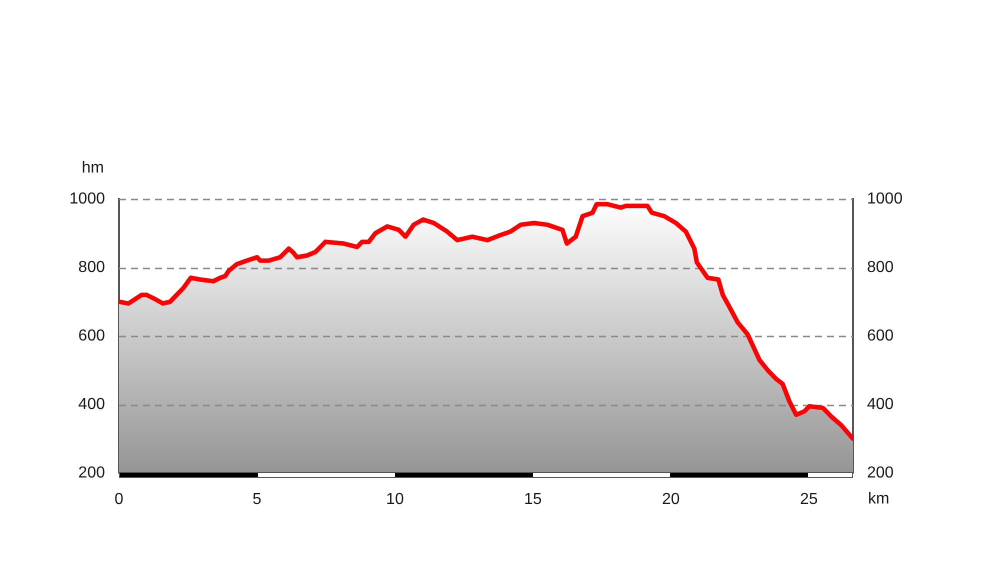 This screenshot has height=584, width=1000. Describe the element at coordinates (92, 404) in the screenshot. I see `y-tick-label: 400` at that location.